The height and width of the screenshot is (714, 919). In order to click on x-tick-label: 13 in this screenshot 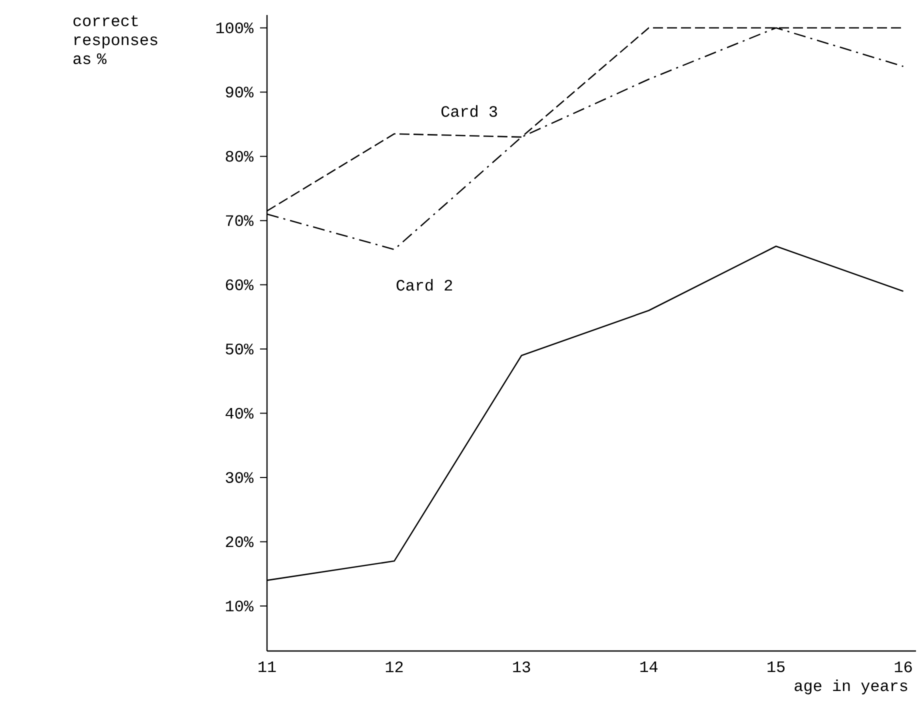, I will do `click(521, 667)`.